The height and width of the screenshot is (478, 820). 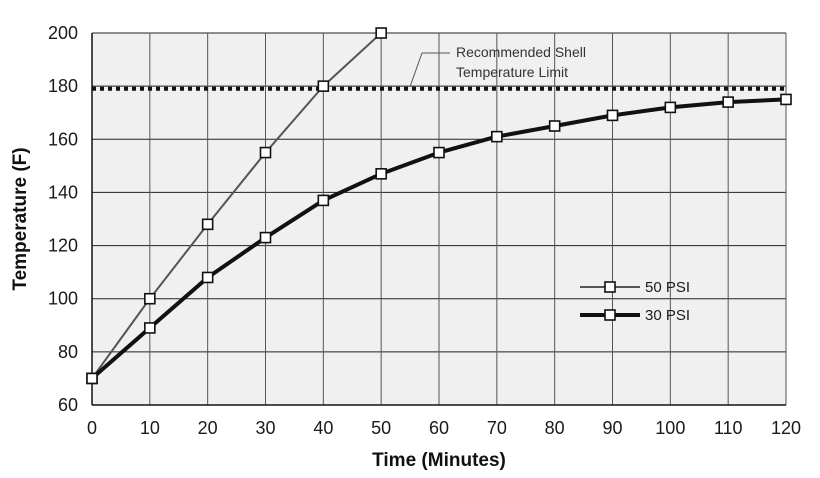 What do you see at coordinates (667, 287) in the screenshot?
I see `legend-label-0: 50 PSI` at bounding box center [667, 287].